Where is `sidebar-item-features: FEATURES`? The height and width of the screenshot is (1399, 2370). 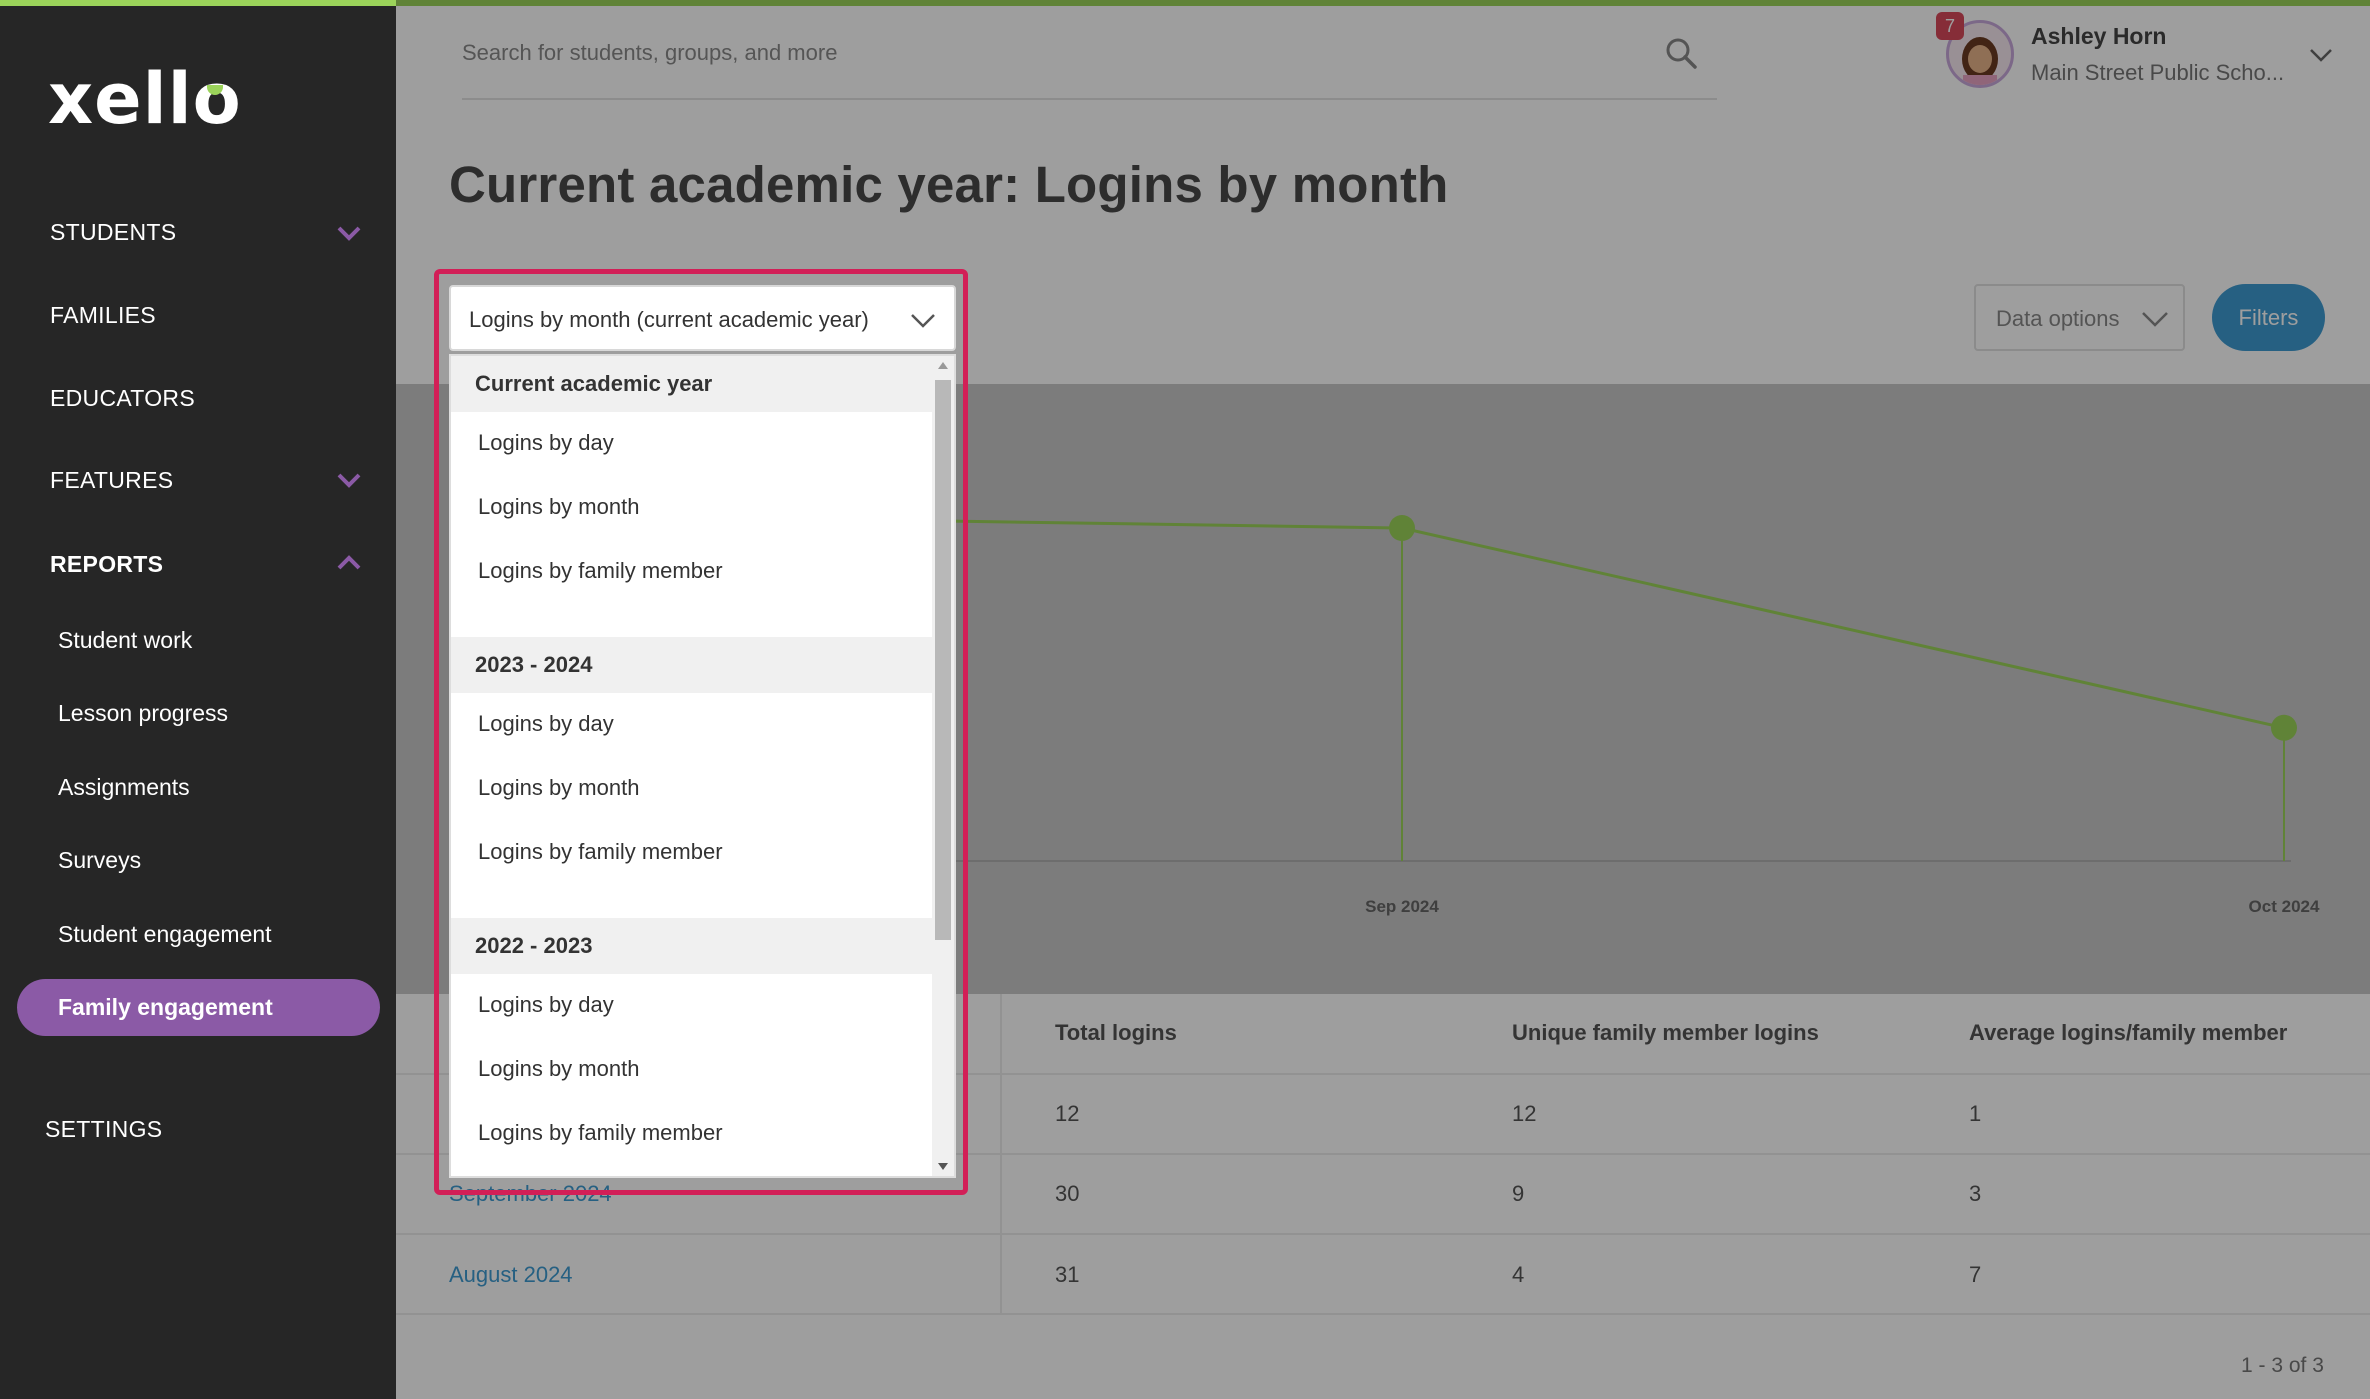
sidebar-item-features: FEATURES is located at coordinates (112, 480).